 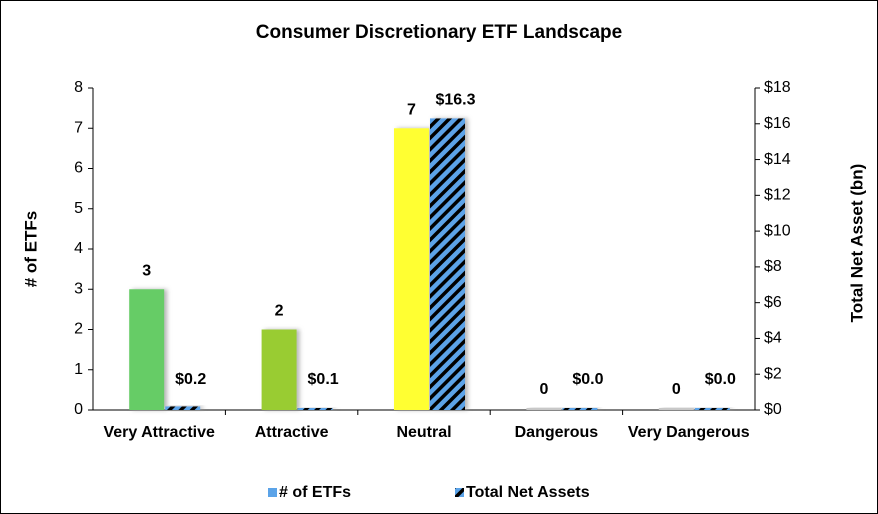 I want to click on data-label: 3, so click(x=146, y=270).